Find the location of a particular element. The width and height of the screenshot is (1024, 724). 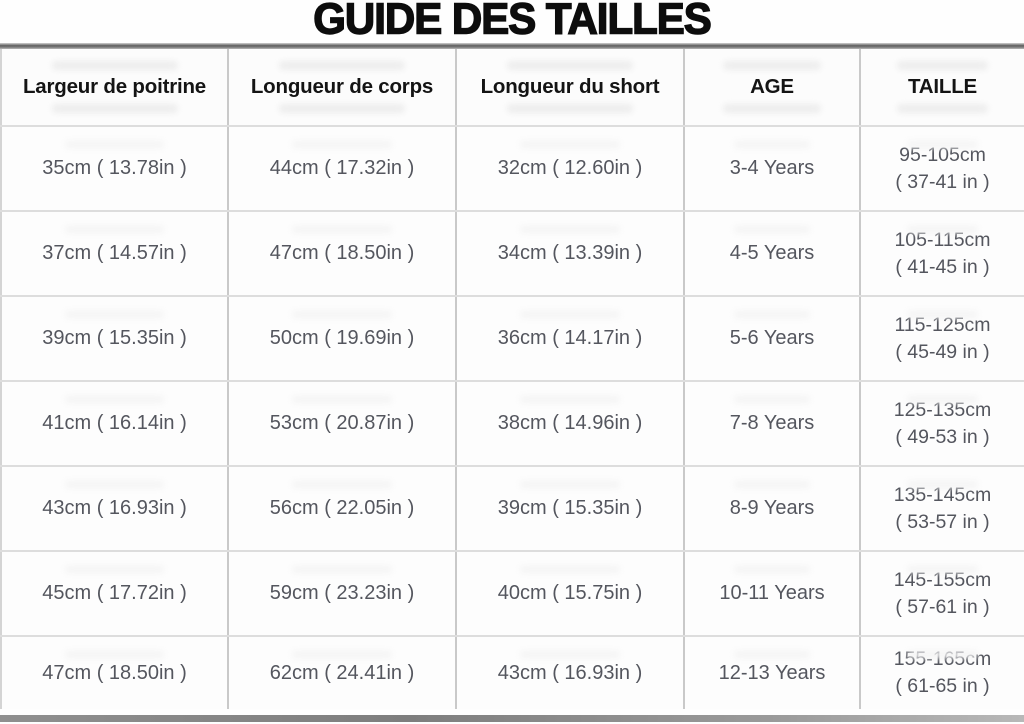

cell-body-length: 53cm ( 20.87in ) is located at coordinates (342, 424).